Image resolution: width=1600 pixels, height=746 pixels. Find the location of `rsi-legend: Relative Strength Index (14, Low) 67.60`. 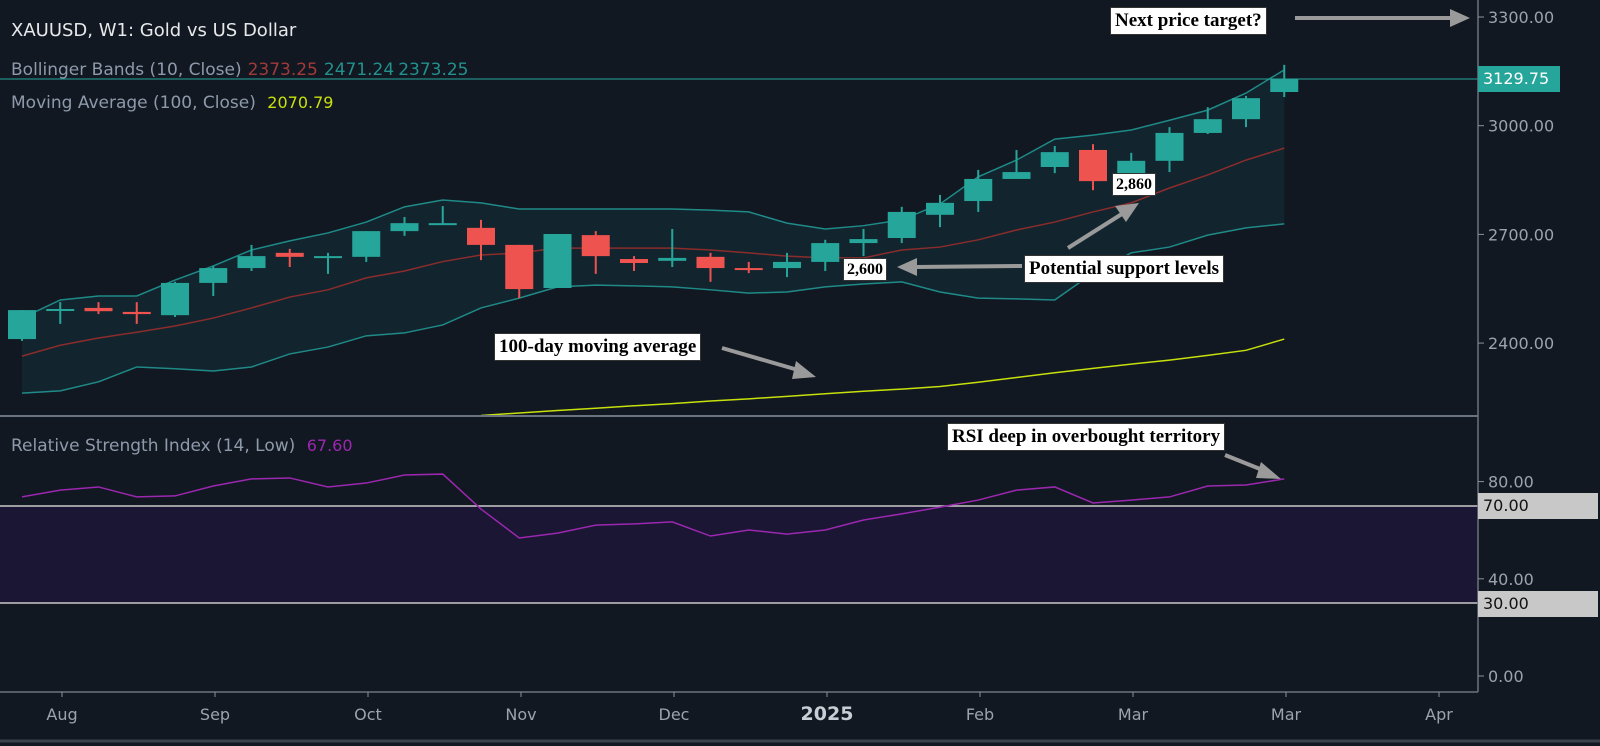

rsi-legend: Relative Strength Index (14, Low) 67.60 is located at coordinates (185, 446).